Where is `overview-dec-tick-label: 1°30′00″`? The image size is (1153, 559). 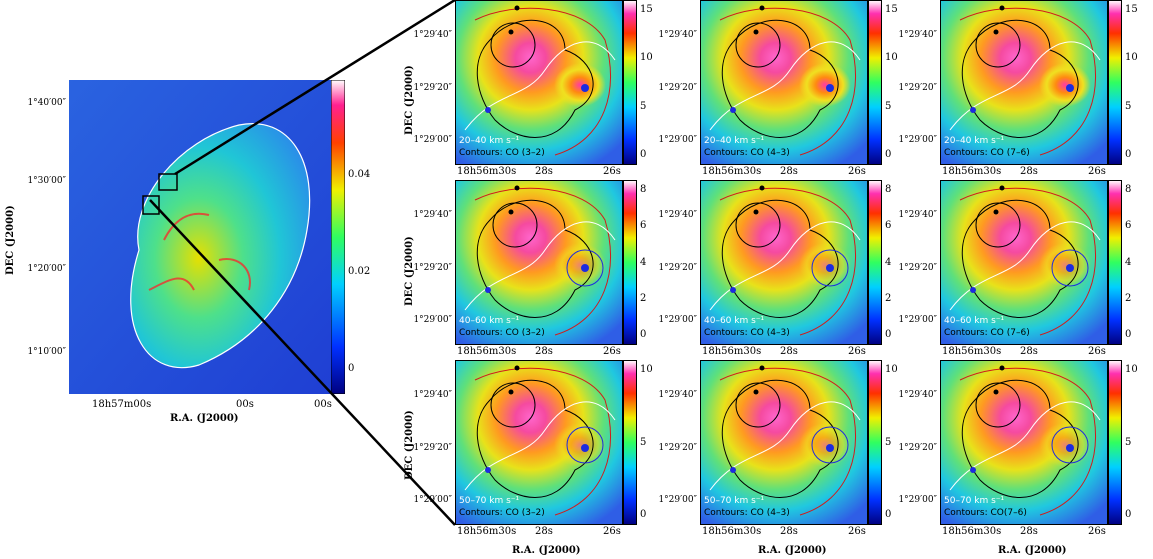 overview-dec-tick-label: 1°30′00″ is located at coordinates (46, 181).